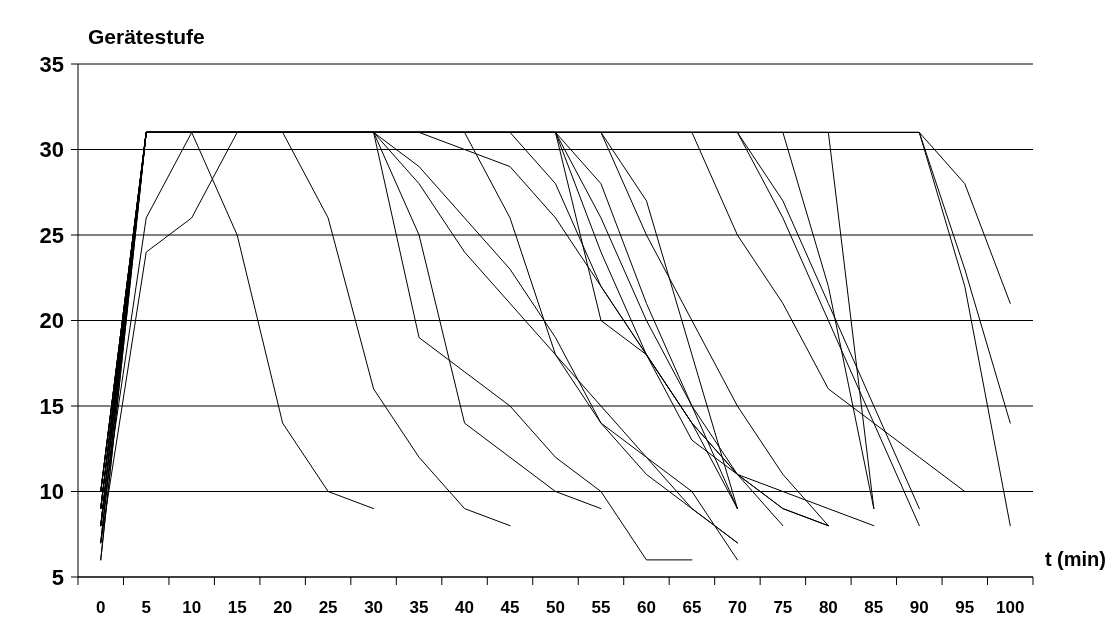 The height and width of the screenshot is (635, 1112). Describe the element at coordinates (101, 607) in the screenshot. I see `x-tick-label: 0` at that location.